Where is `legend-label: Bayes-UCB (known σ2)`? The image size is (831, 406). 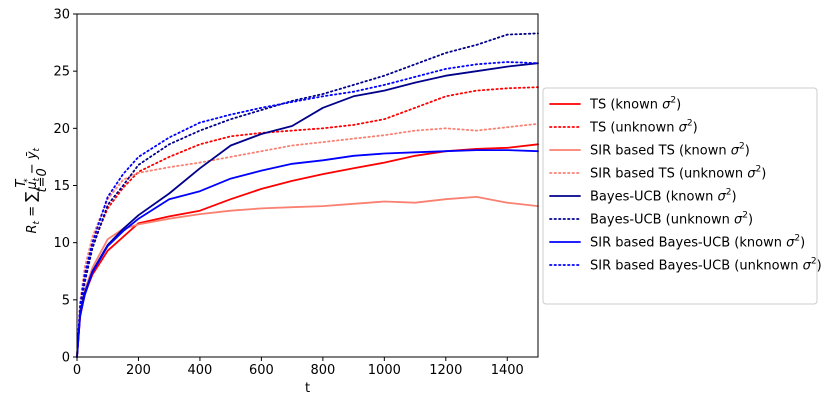
legend-label: Bayes-UCB (known σ2) is located at coordinates (663, 196).